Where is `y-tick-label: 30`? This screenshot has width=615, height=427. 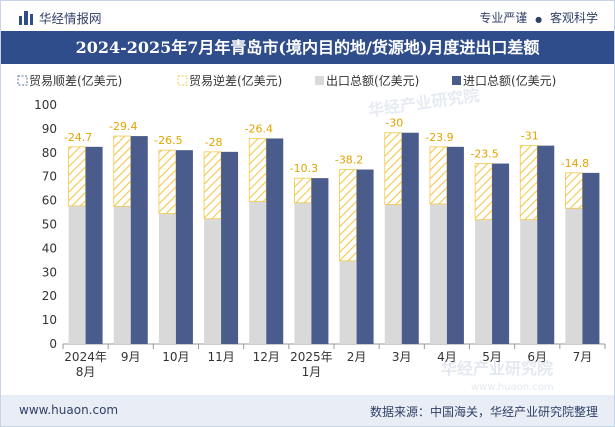
y-tick-label: 30 is located at coordinates (49, 272).